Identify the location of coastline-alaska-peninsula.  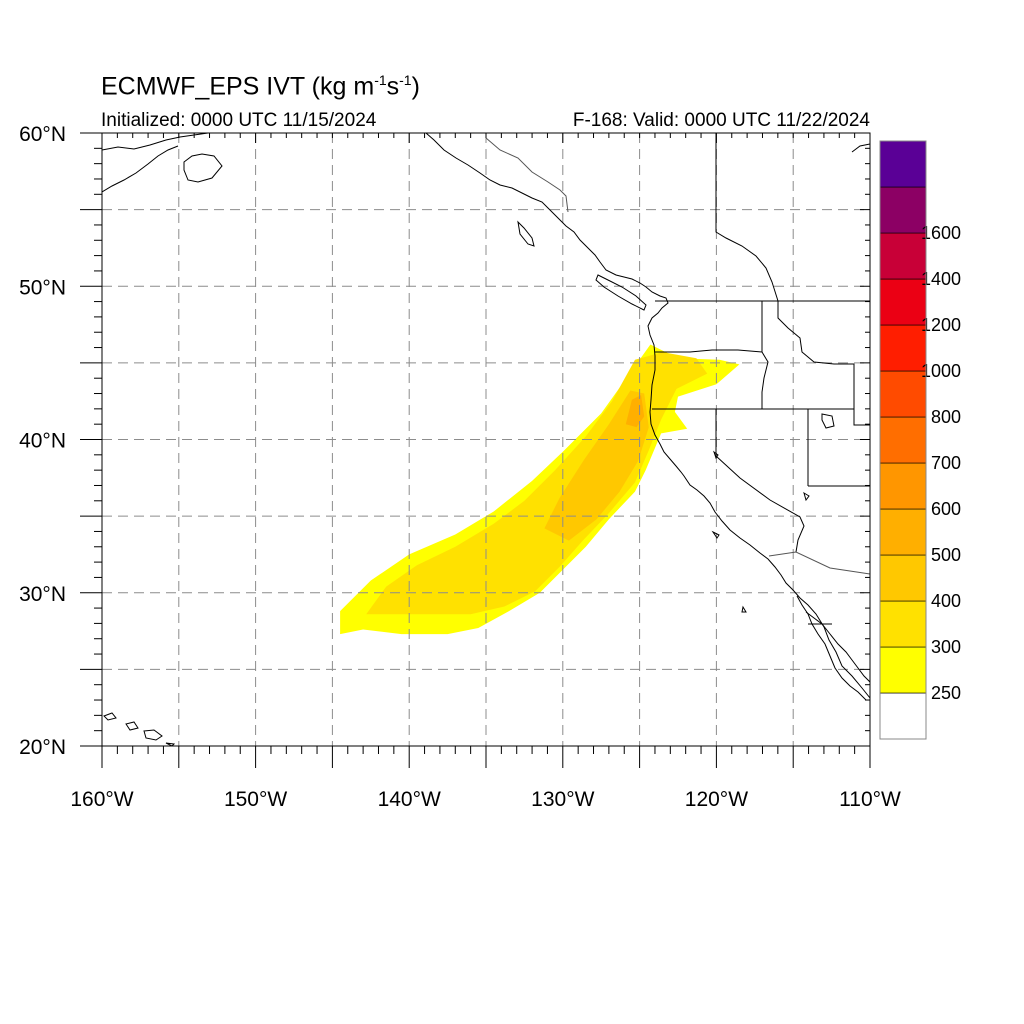
(140, 169).